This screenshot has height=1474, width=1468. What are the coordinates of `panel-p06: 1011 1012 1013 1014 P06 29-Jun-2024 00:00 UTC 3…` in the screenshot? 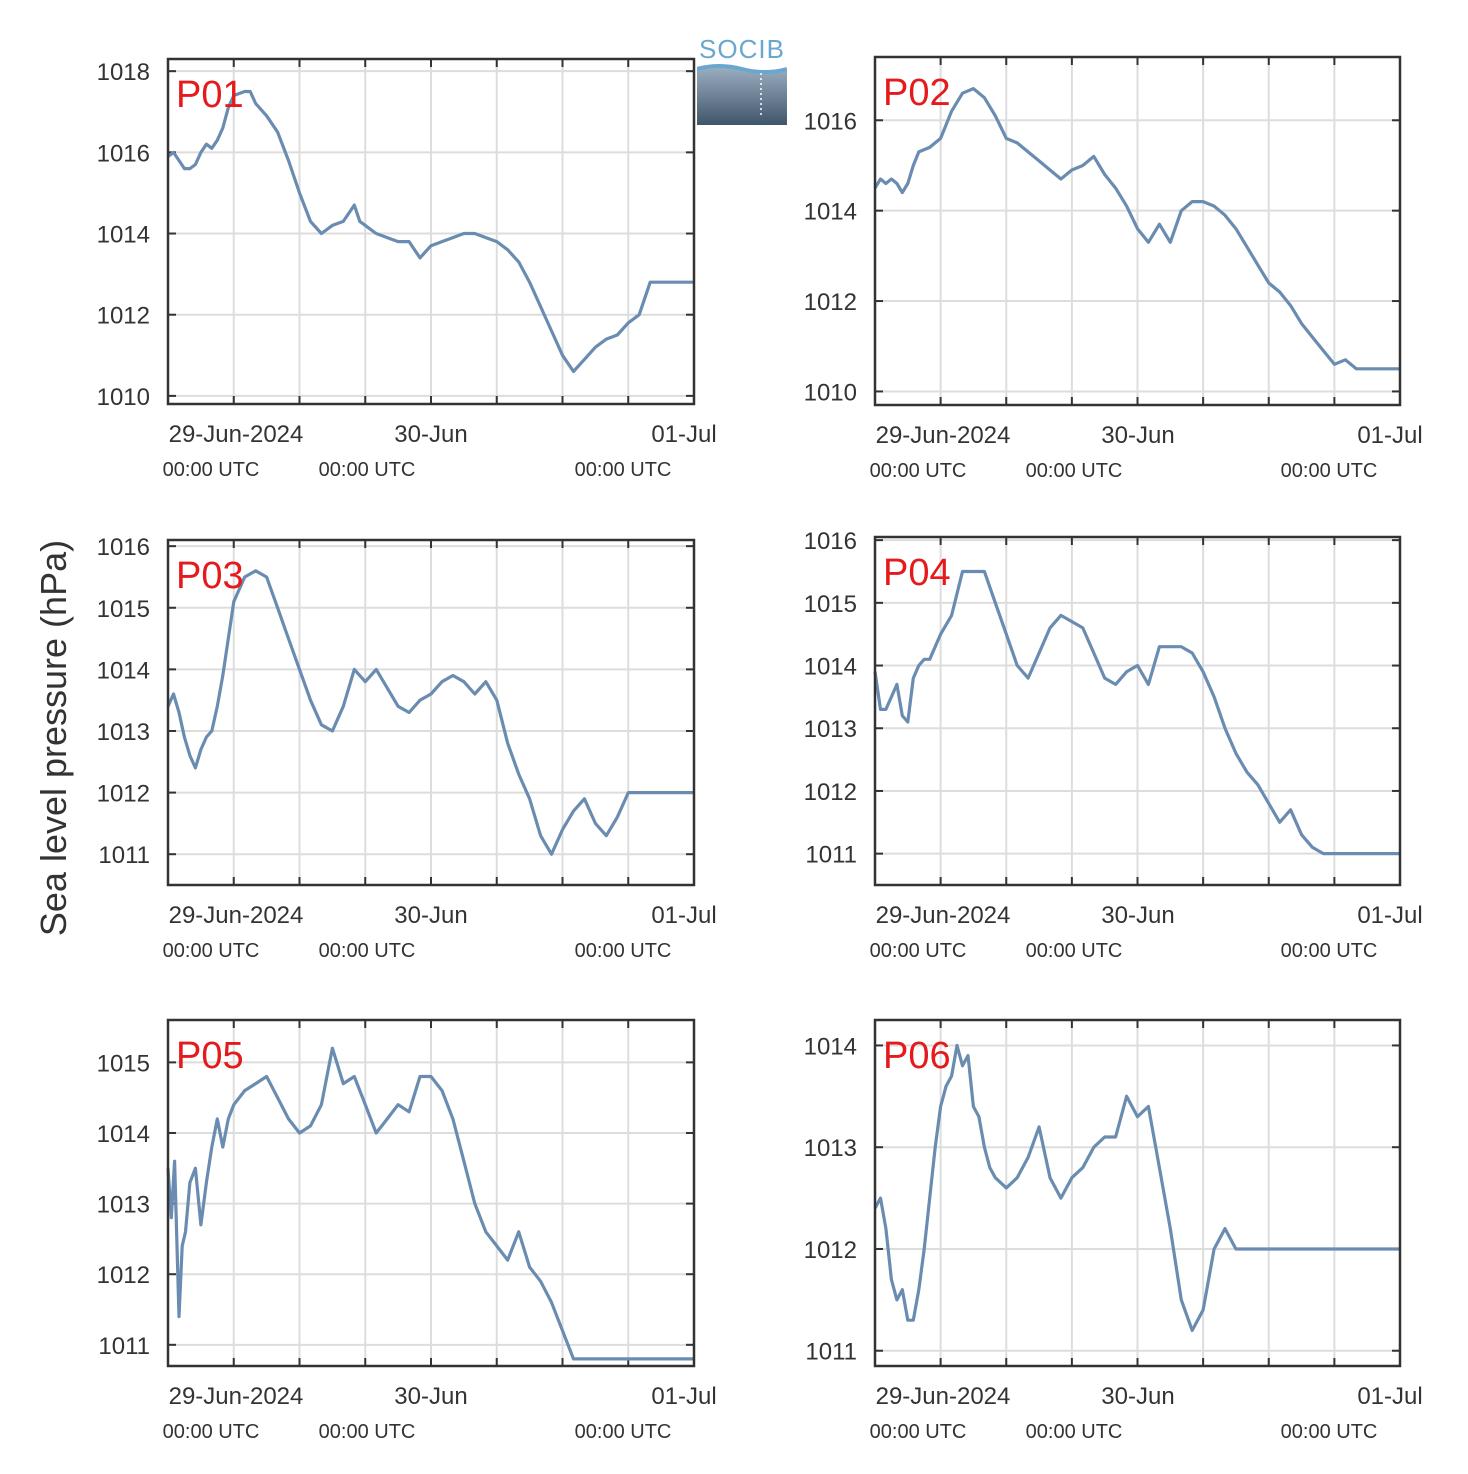 It's located at (1113, 1230).